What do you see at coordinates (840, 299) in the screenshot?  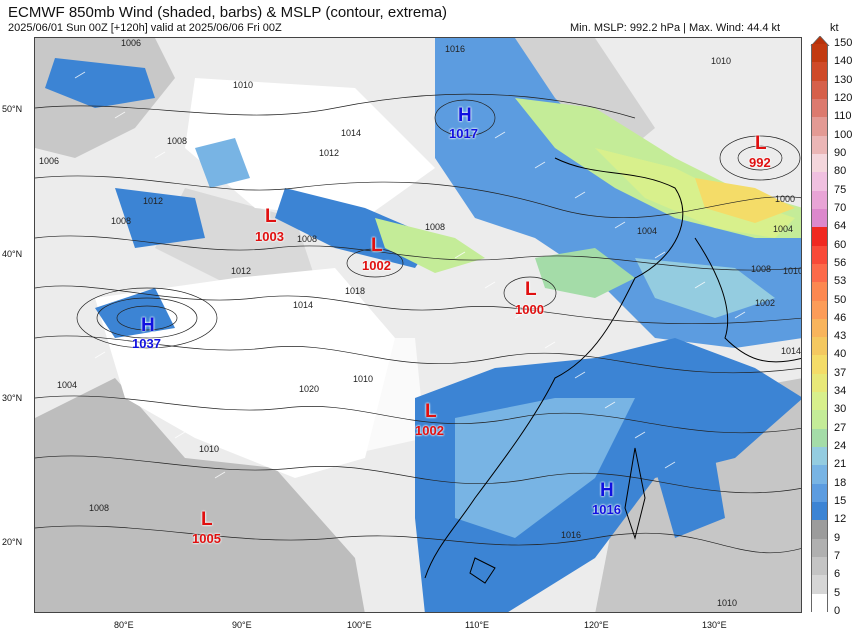 I see `colorbar-tick-label: 50` at bounding box center [840, 299].